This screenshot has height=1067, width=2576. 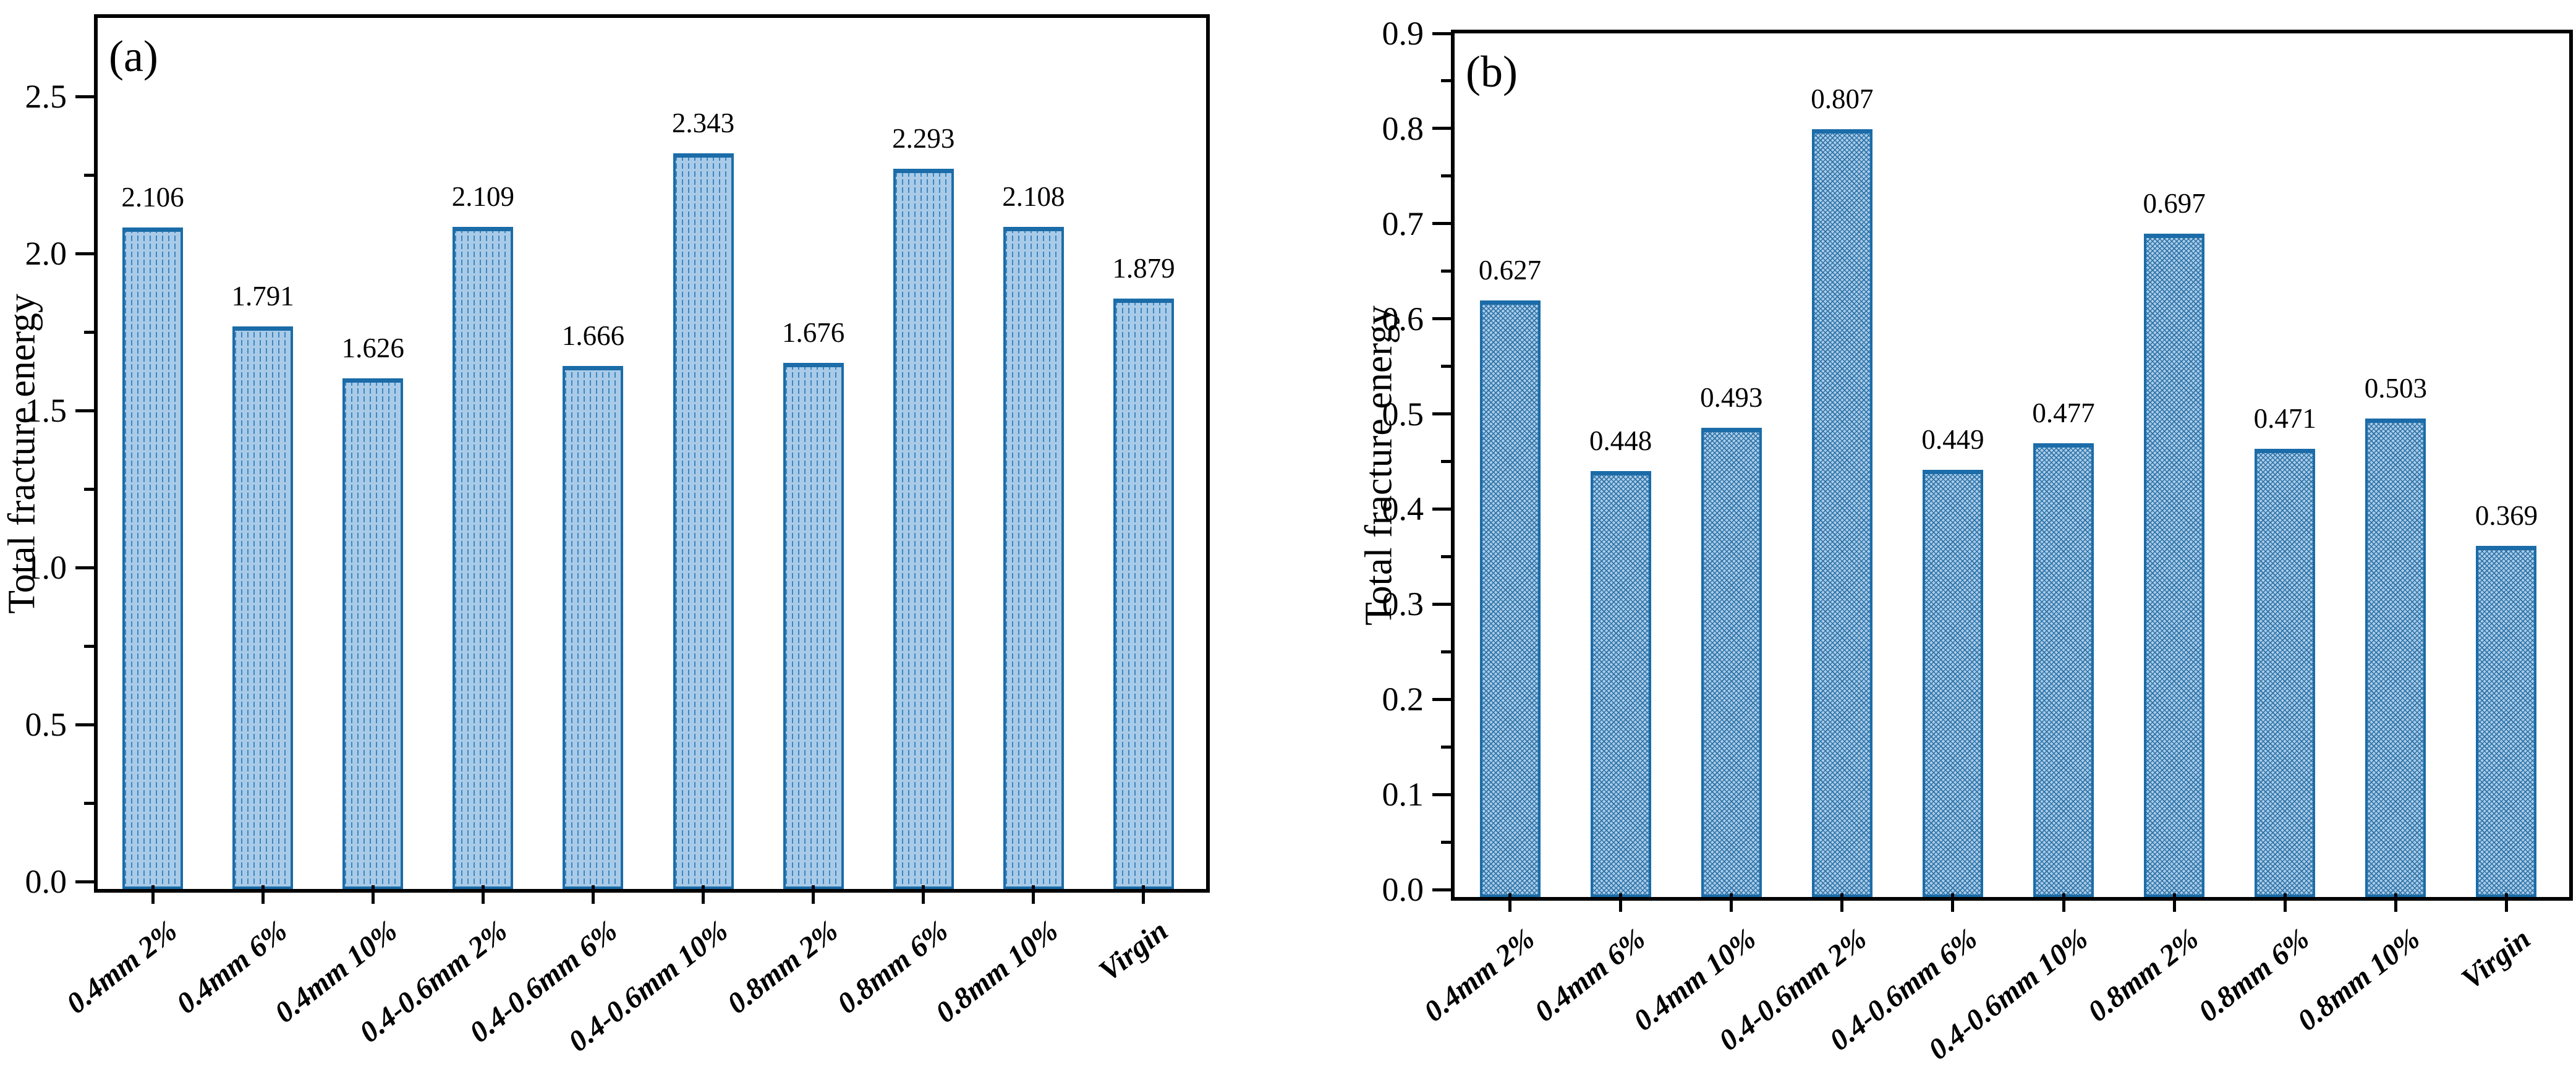 I want to click on y-axis-label: Total fracture energy, so click(x=1379, y=465).